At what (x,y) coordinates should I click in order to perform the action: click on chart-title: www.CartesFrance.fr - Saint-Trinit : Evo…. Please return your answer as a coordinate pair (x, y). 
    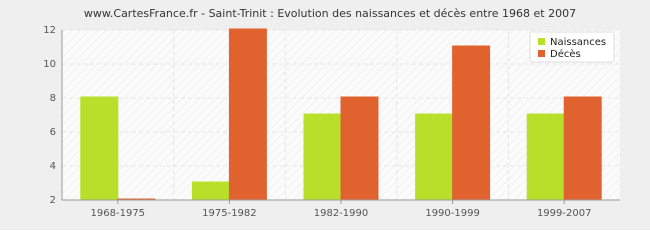
    Looking at the image, I should click on (330, 13).